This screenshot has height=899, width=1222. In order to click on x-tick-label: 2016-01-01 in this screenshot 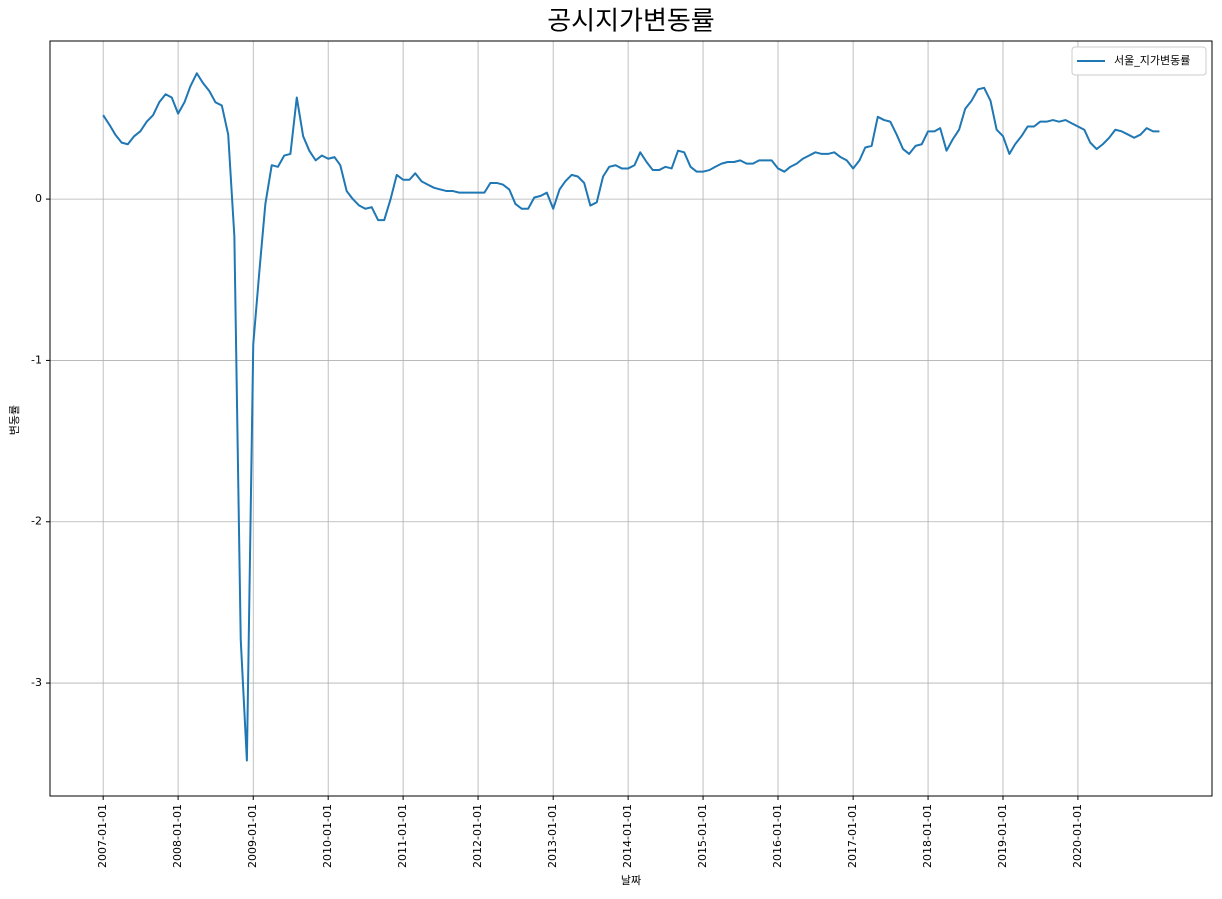, I will do `click(777, 836)`.